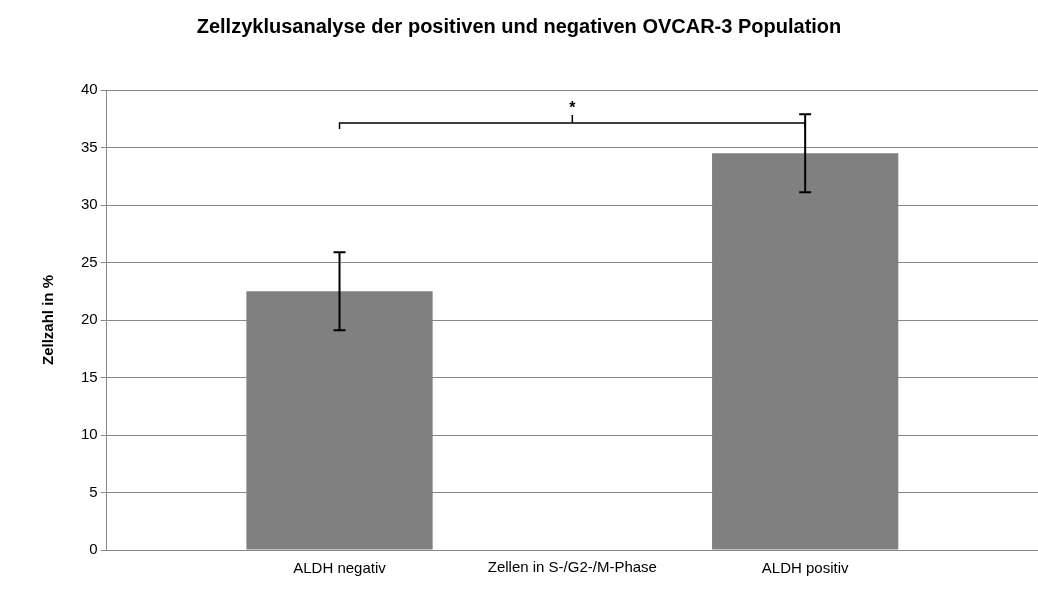 This screenshot has width=1038, height=598. Describe the element at coordinates (519, 26) in the screenshot. I see `chart-title: Zellzyklusanalyse der positiven und negativen OVCAR-3 Population` at that location.